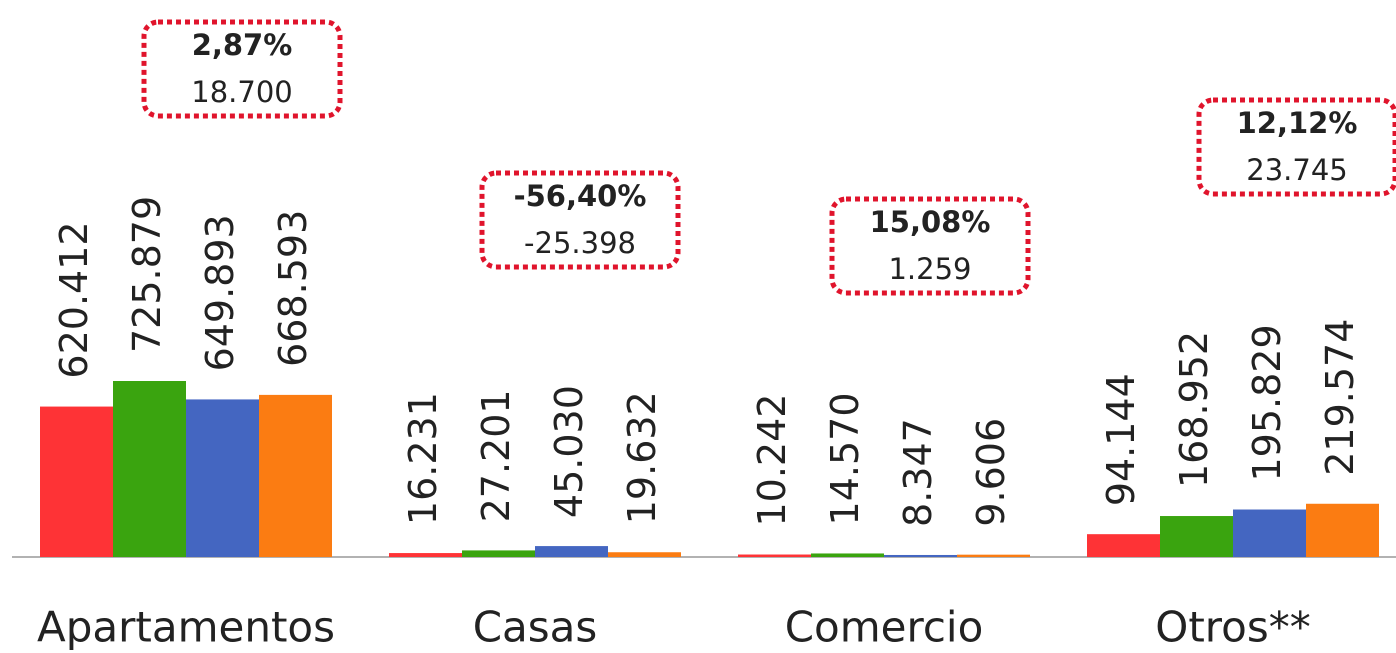 Image resolution: width=1396 pixels, height=653 pixels. What do you see at coordinates (1296, 170) in the screenshot?
I see `annotation-change: 23.745` at bounding box center [1296, 170].